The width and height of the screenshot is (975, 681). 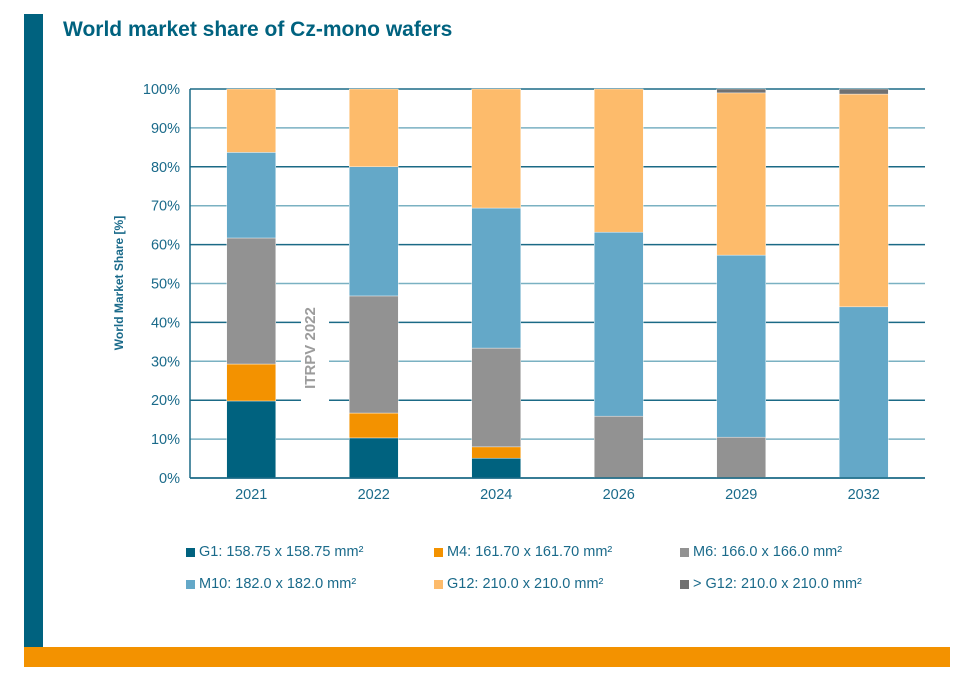 I want to click on left-accent-bar, so click(x=33, y=330).